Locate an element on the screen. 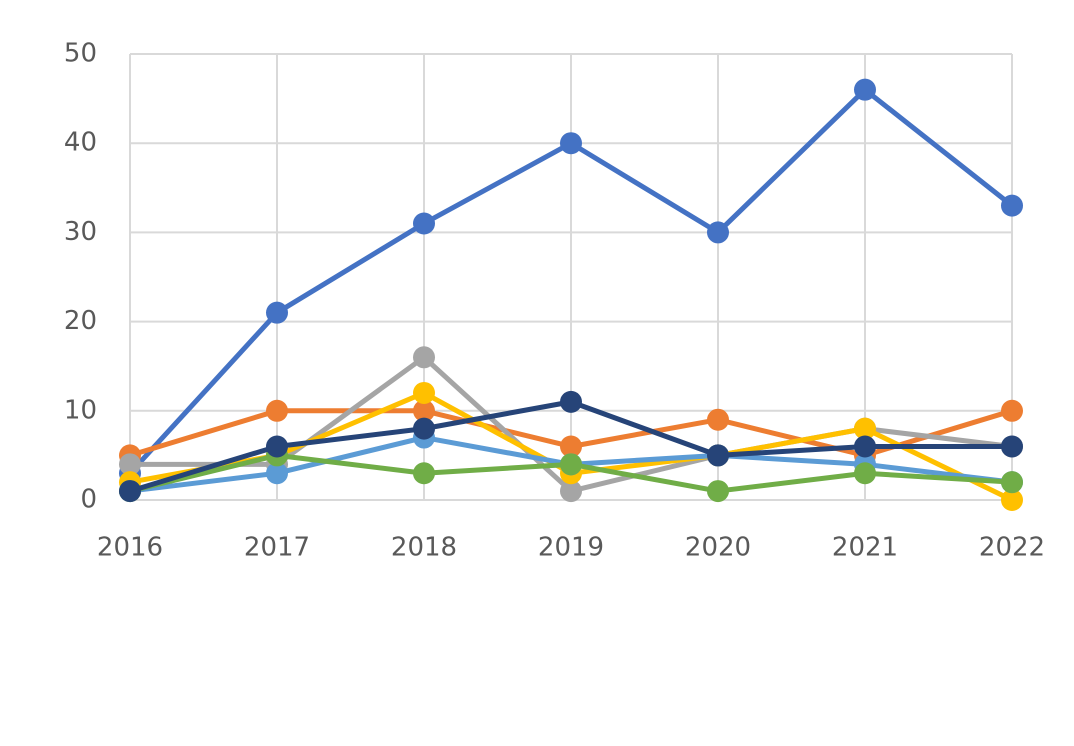 This screenshot has height=746, width=1074. x-tick-label: 2018 is located at coordinates (424, 548).